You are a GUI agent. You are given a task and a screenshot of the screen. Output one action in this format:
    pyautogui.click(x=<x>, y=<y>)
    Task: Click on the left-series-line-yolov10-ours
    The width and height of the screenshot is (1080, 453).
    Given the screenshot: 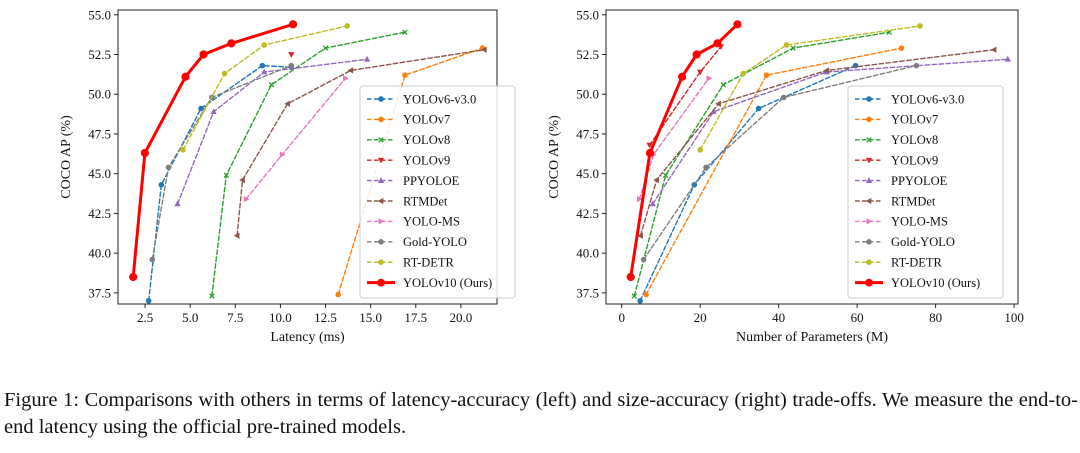 What is the action you would take?
    pyautogui.click(x=213, y=150)
    